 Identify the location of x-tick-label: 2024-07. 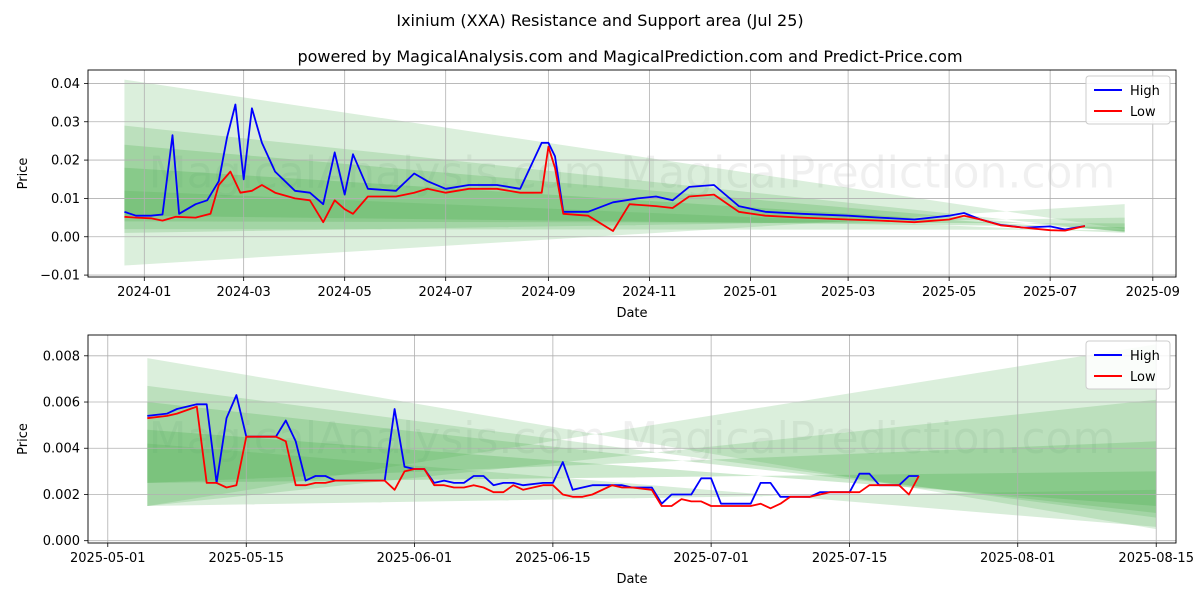
(446, 292).